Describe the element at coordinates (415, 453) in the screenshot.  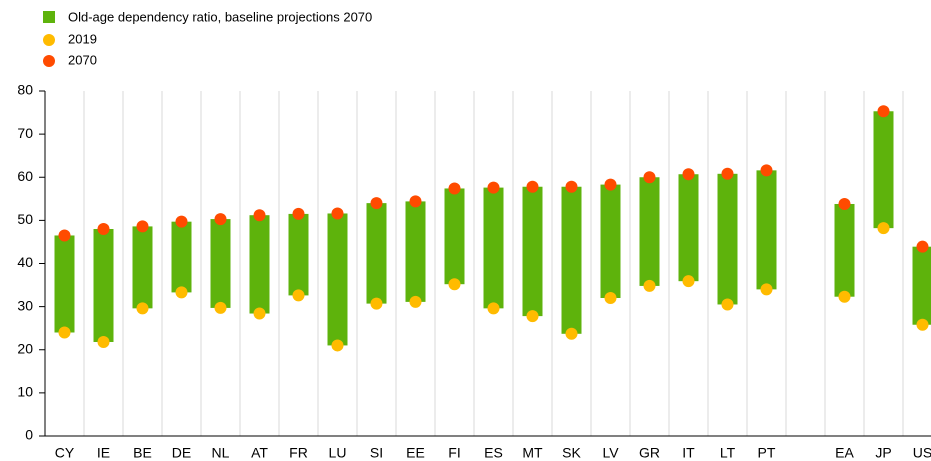
I see `x-tick-label: EE` at that location.